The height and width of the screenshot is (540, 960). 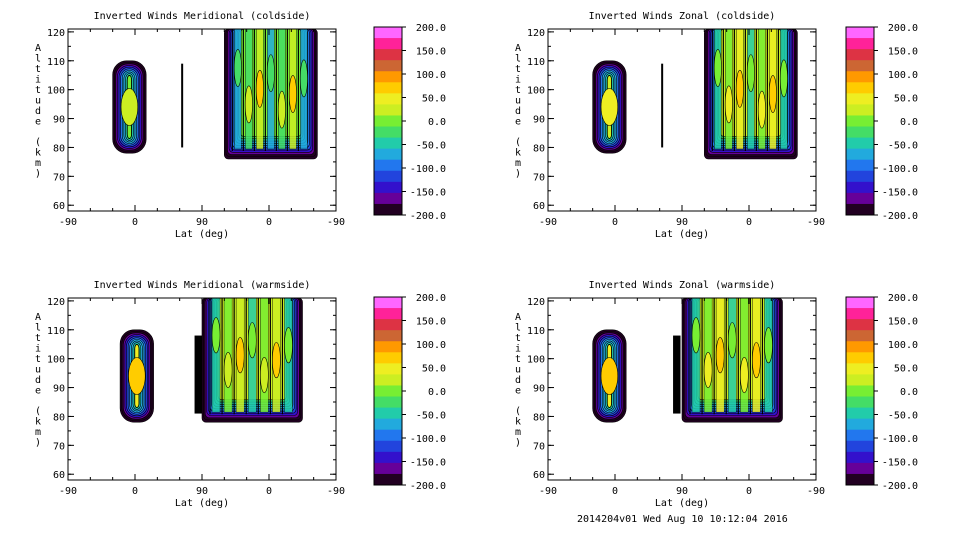 What do you see at coordinates (431, 298) in the screenshot?
I see `colorbar-tick-label: 200.0` at bounding box center [431, 298].